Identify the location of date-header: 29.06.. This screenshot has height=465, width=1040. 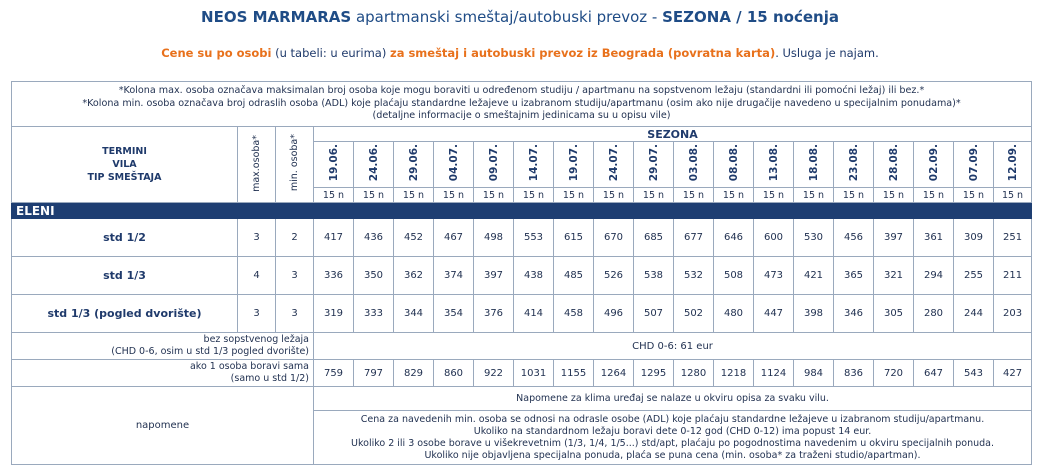
(413, 164).